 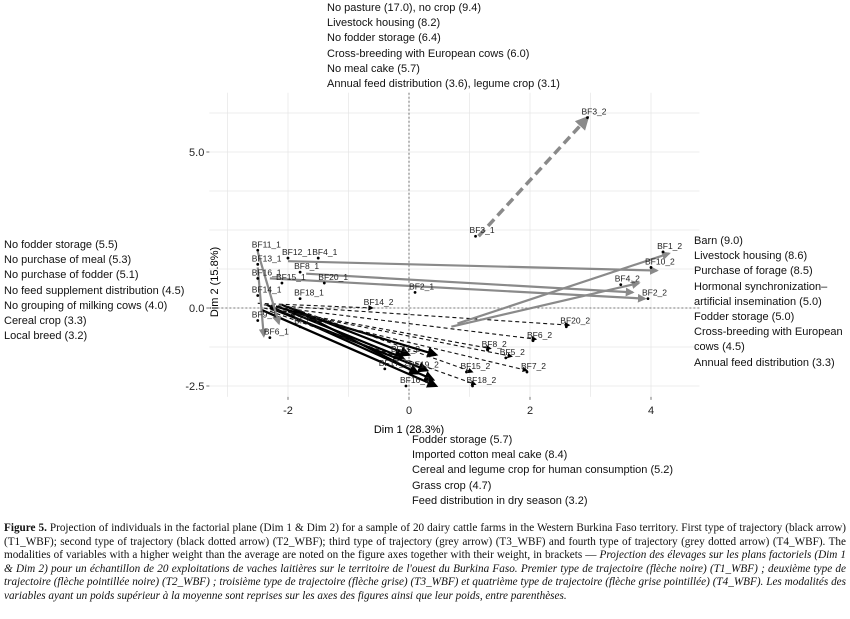 I want to click on farm-point-label: BF14_2, so click(x=379, y=302).